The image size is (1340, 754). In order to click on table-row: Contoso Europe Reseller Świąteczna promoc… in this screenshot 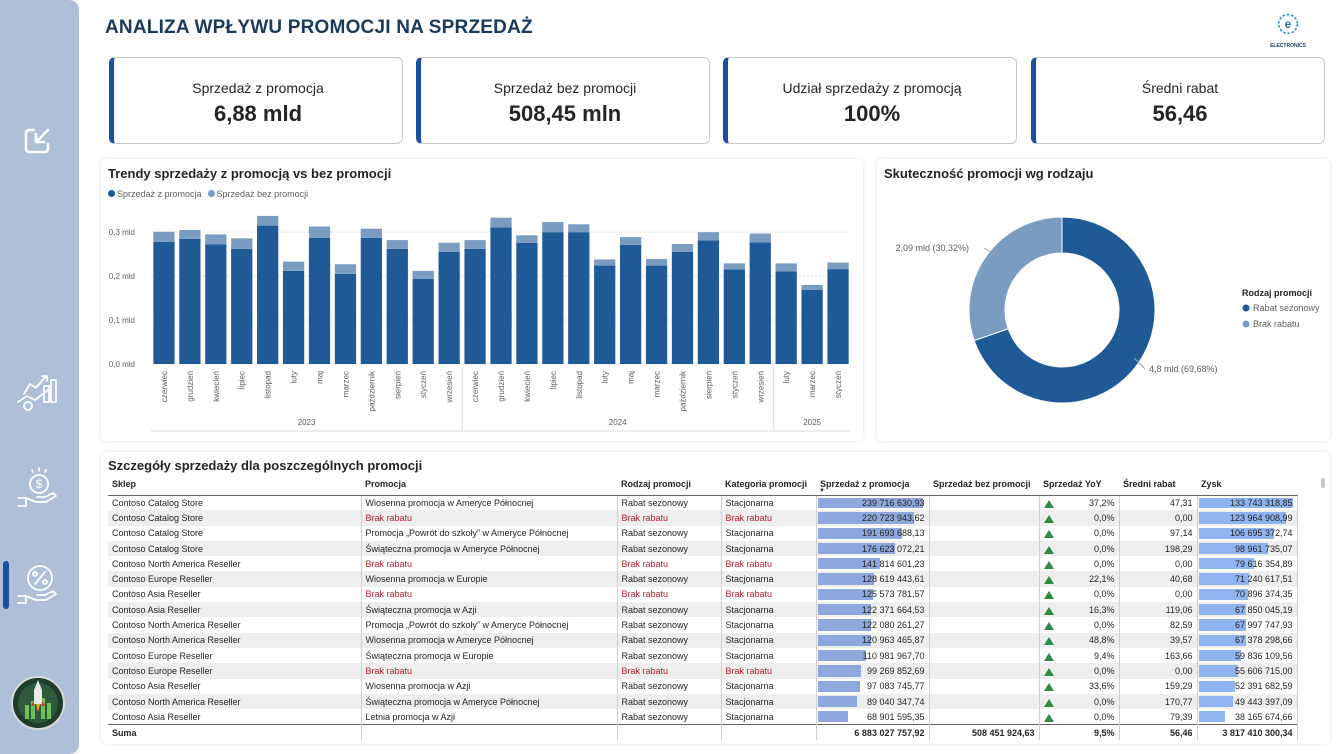, I will do `click(703, 655)`.